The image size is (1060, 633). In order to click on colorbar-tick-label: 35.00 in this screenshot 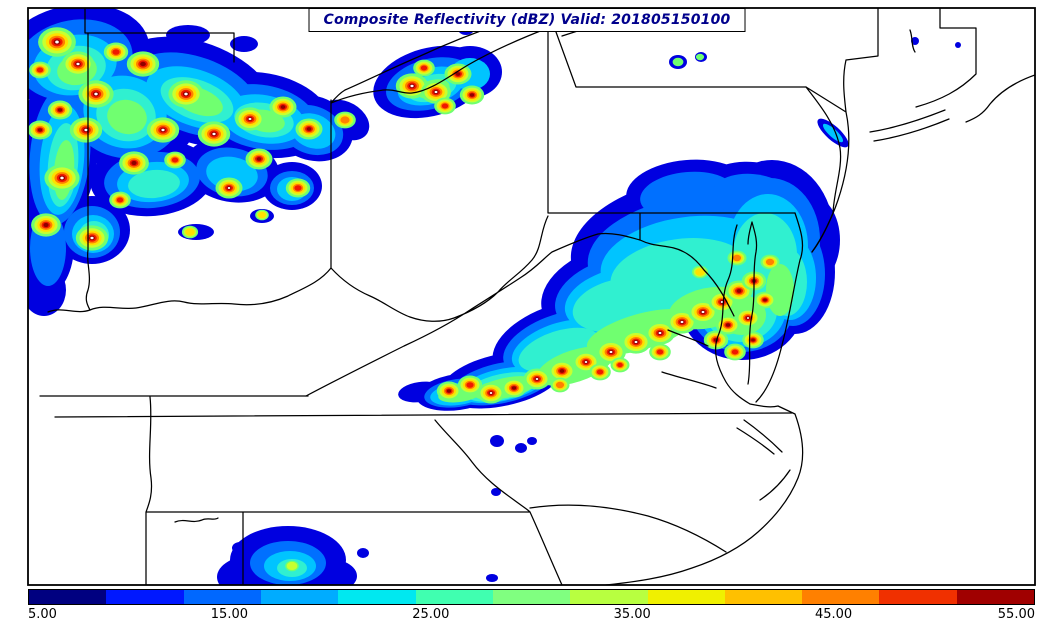, I will do `click(632, 614)`.